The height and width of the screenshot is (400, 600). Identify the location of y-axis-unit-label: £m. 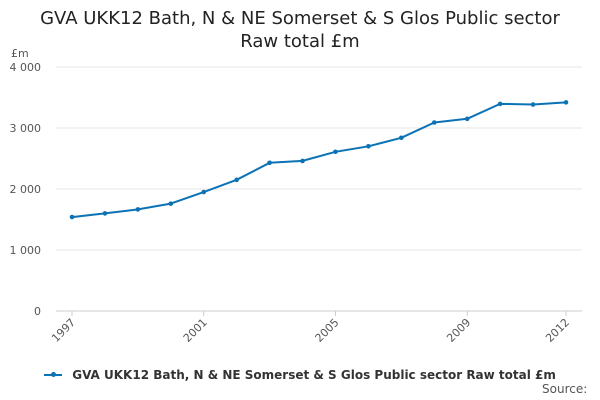
(20, 53).